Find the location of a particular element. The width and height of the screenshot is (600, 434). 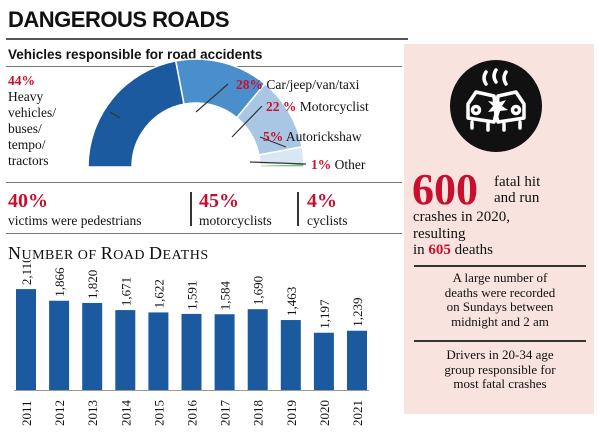

heavy-line: buses/ is located at coordinates (25, 128).